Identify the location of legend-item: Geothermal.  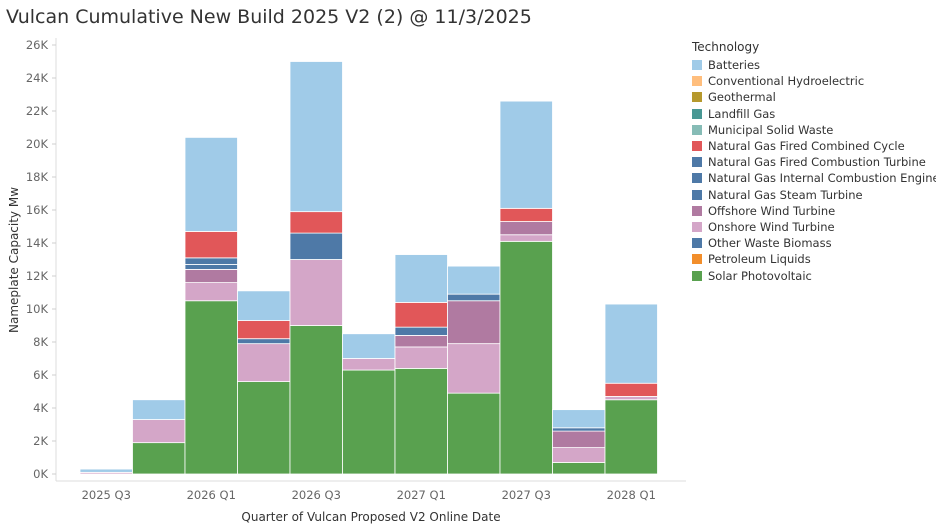
(814, 97).